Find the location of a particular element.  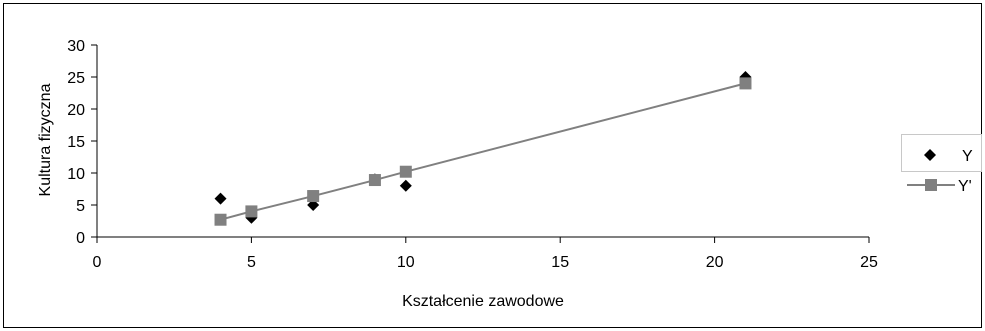

legend-label-y: Y is located at coordinates (967, 156).